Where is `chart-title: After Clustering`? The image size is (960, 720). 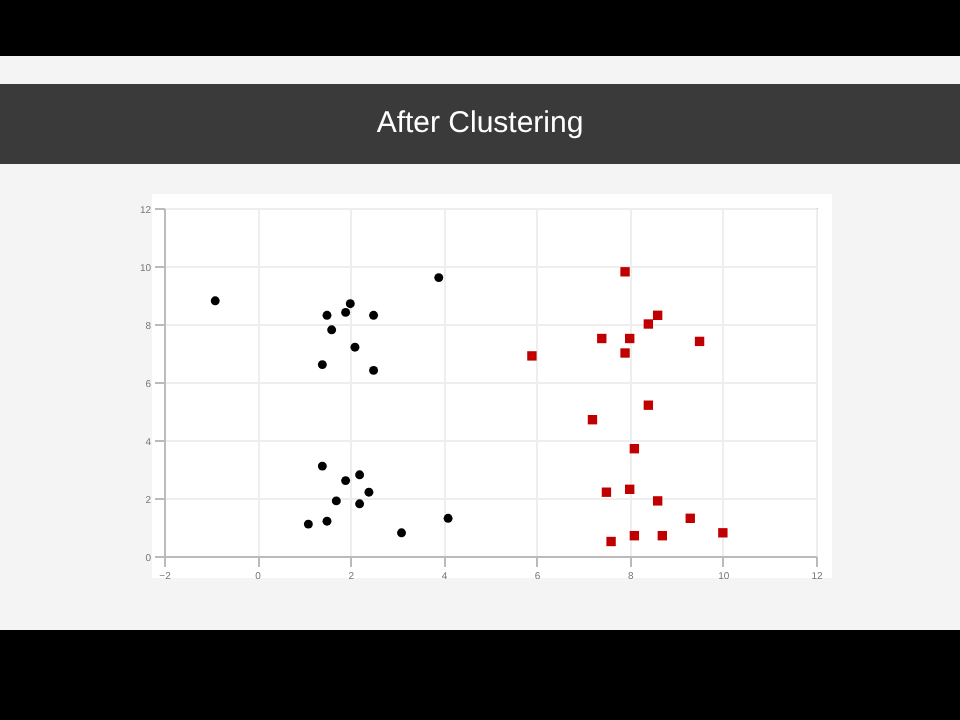 chart-title: After Clustering is located at coordinates (480, 124).